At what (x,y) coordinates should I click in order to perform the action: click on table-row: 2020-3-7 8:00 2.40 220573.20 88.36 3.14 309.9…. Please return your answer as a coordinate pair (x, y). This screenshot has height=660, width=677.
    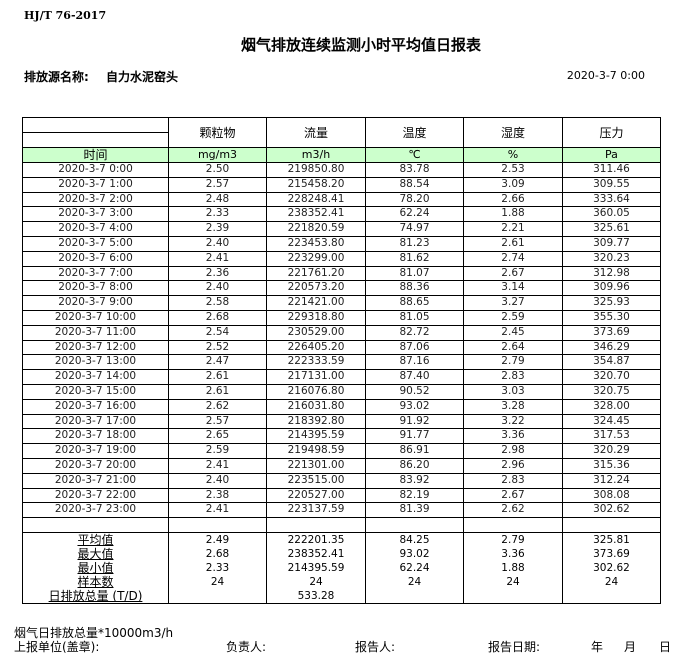
    Looking at the image, I should click on (341, 288).